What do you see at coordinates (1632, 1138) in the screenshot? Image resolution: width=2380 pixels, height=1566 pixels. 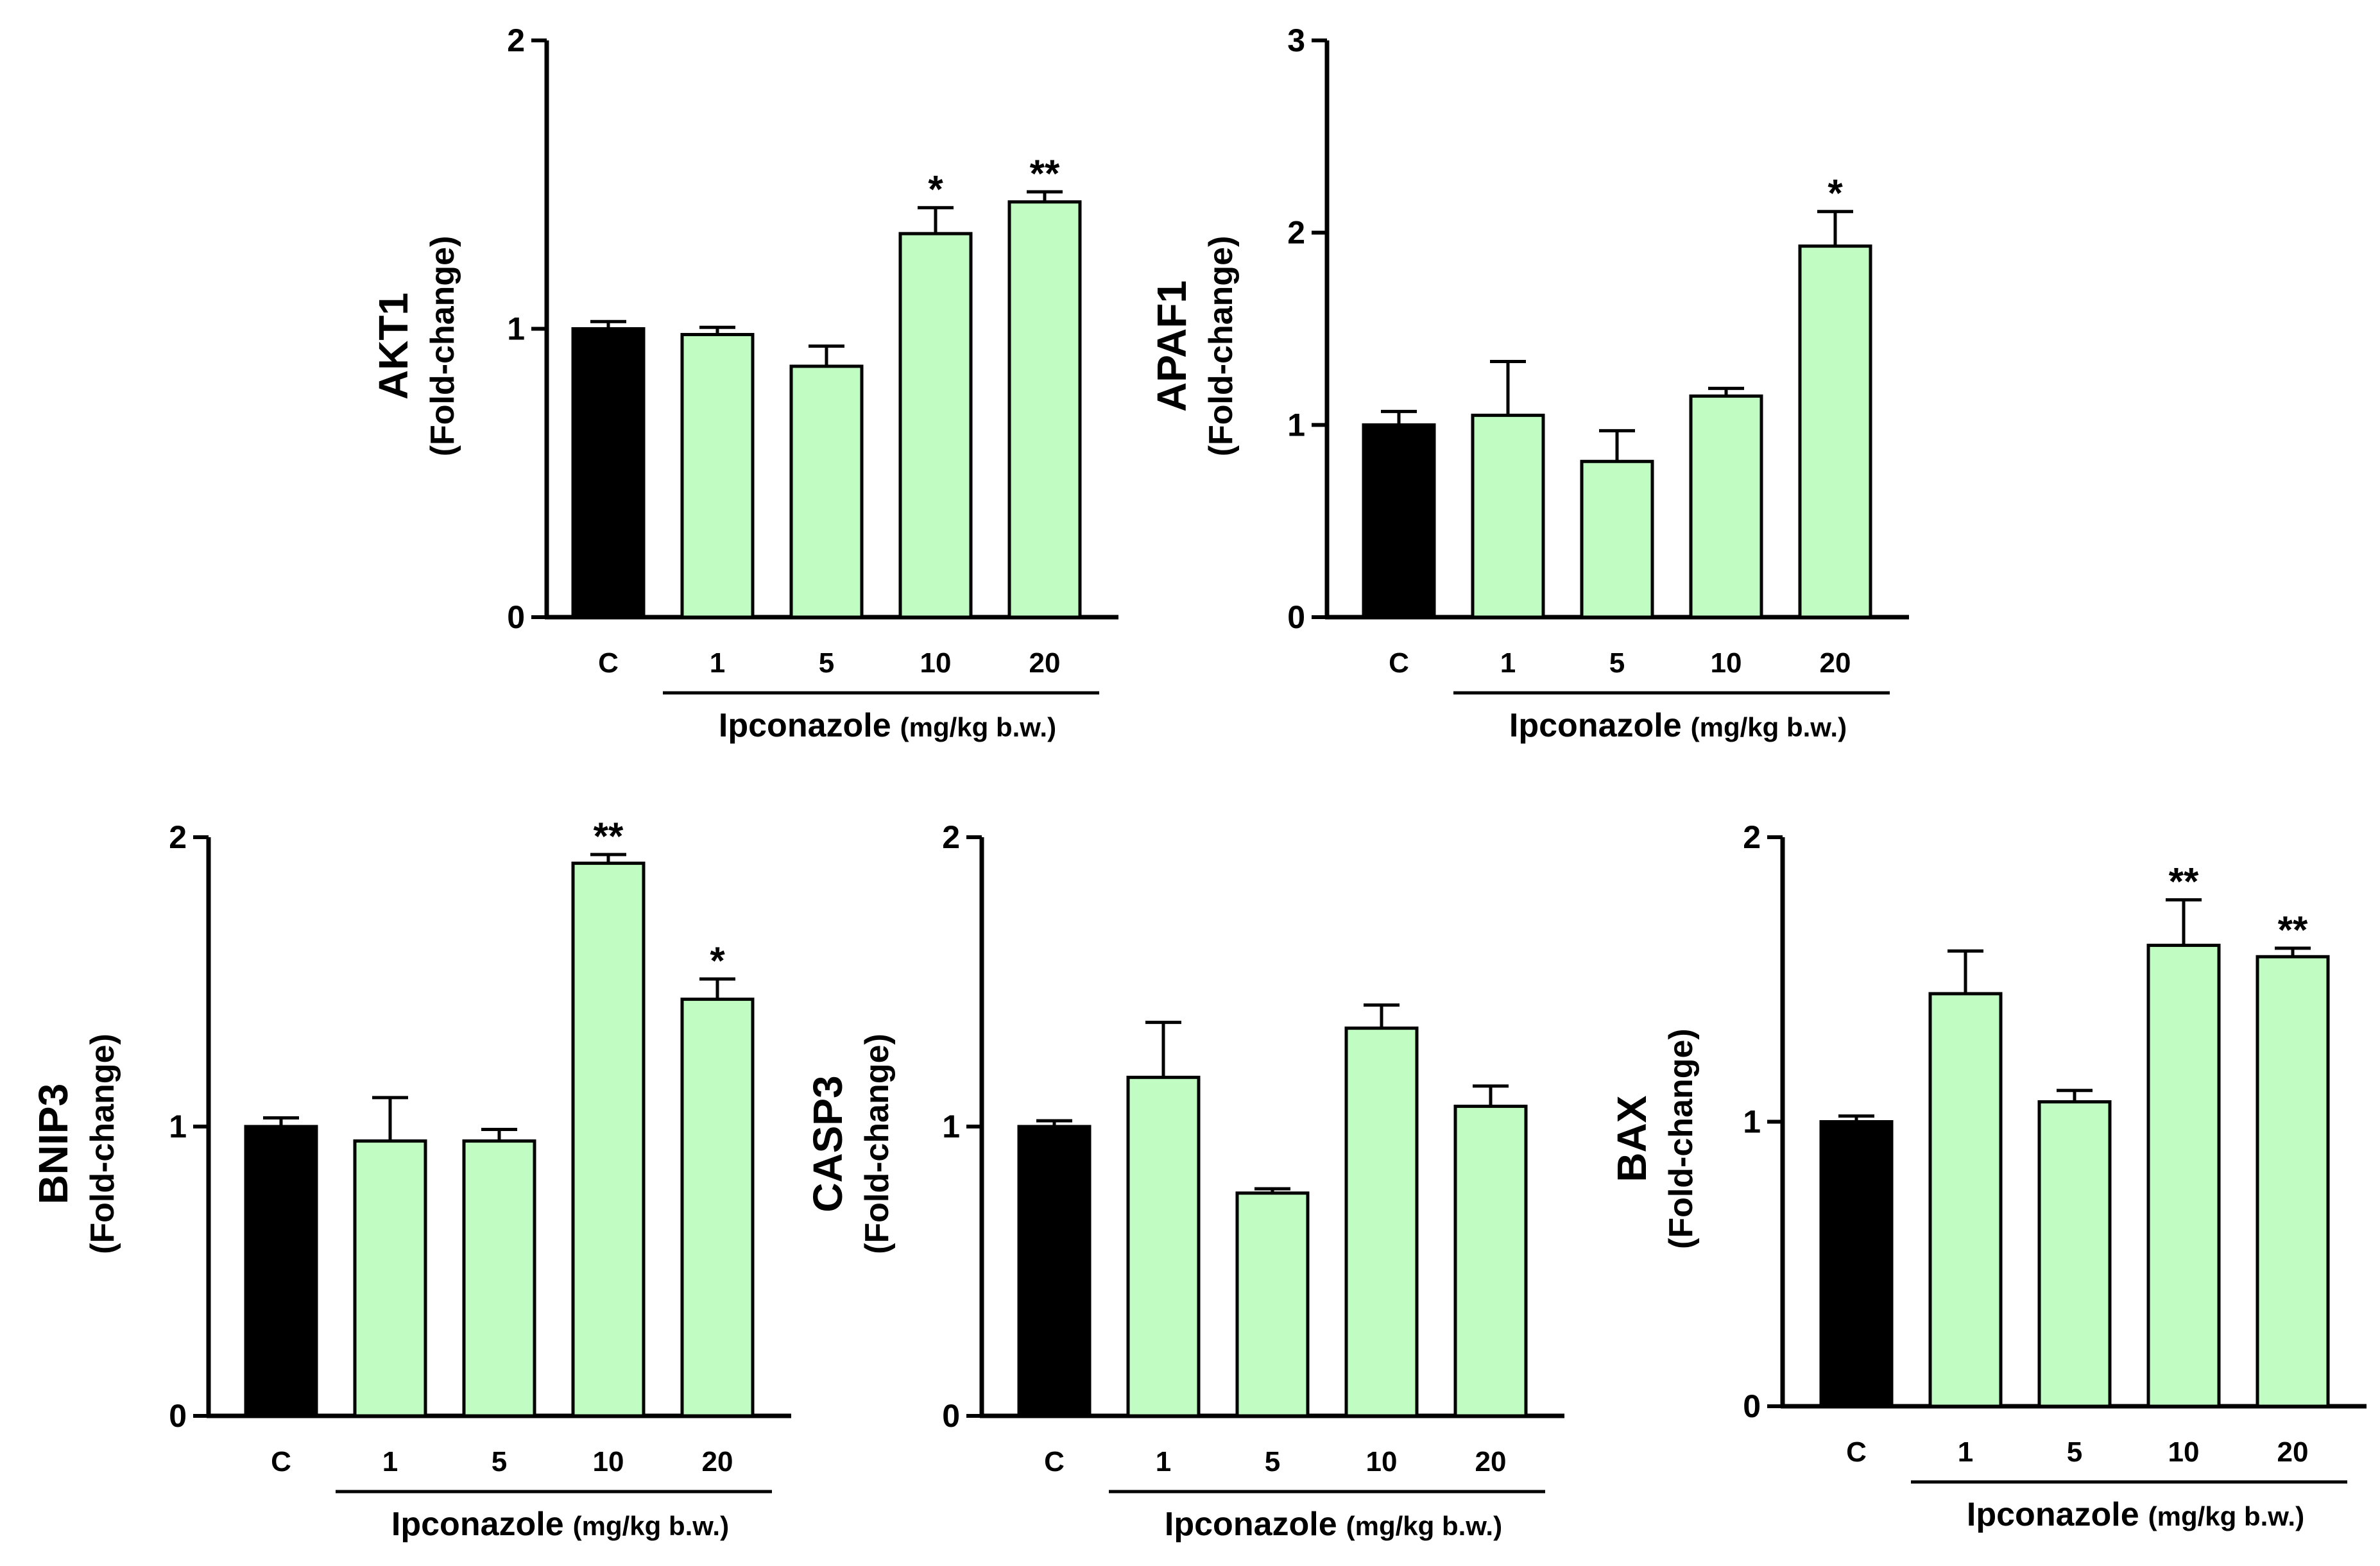 I see `gene-label: BAX` at bounding box center [1632, 1138].